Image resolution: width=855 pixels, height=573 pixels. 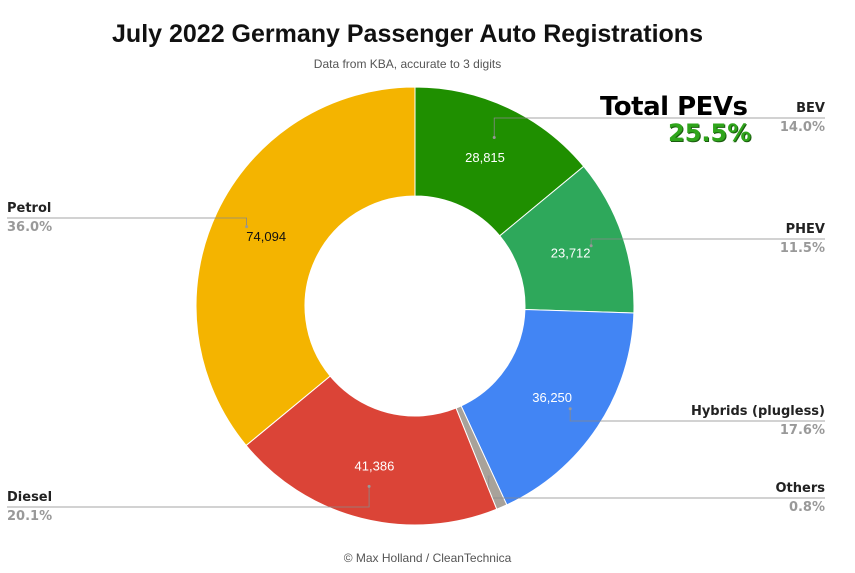 What do you see at coordinates (371, 450) in the screenshot?
I see `slice-diesel` at bounding box center [371, 450].